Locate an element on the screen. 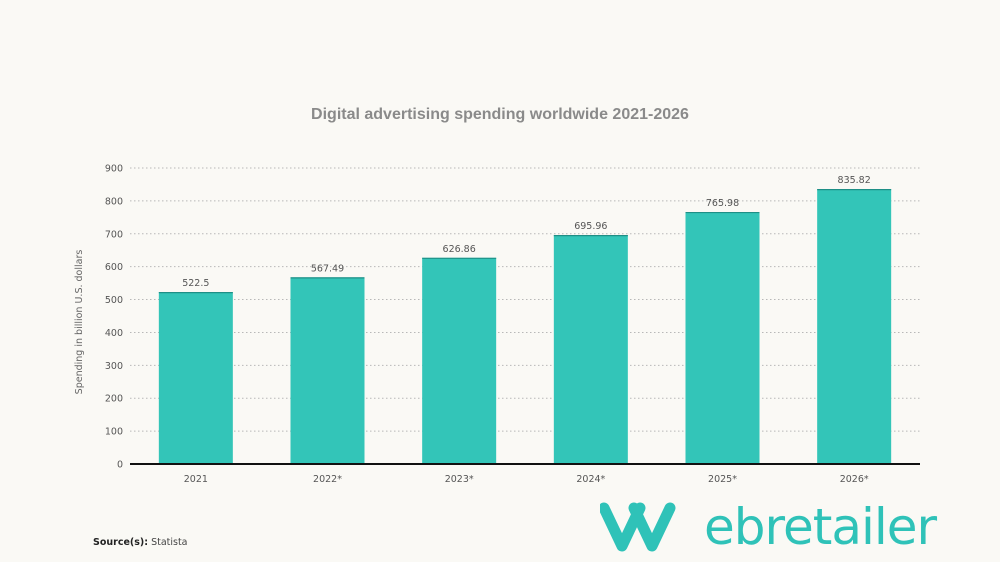 The height and width of the screenshot is (562, 1000). y-axis-label: Spending in billion U.S. dollars is located at coordinates (79, 322).